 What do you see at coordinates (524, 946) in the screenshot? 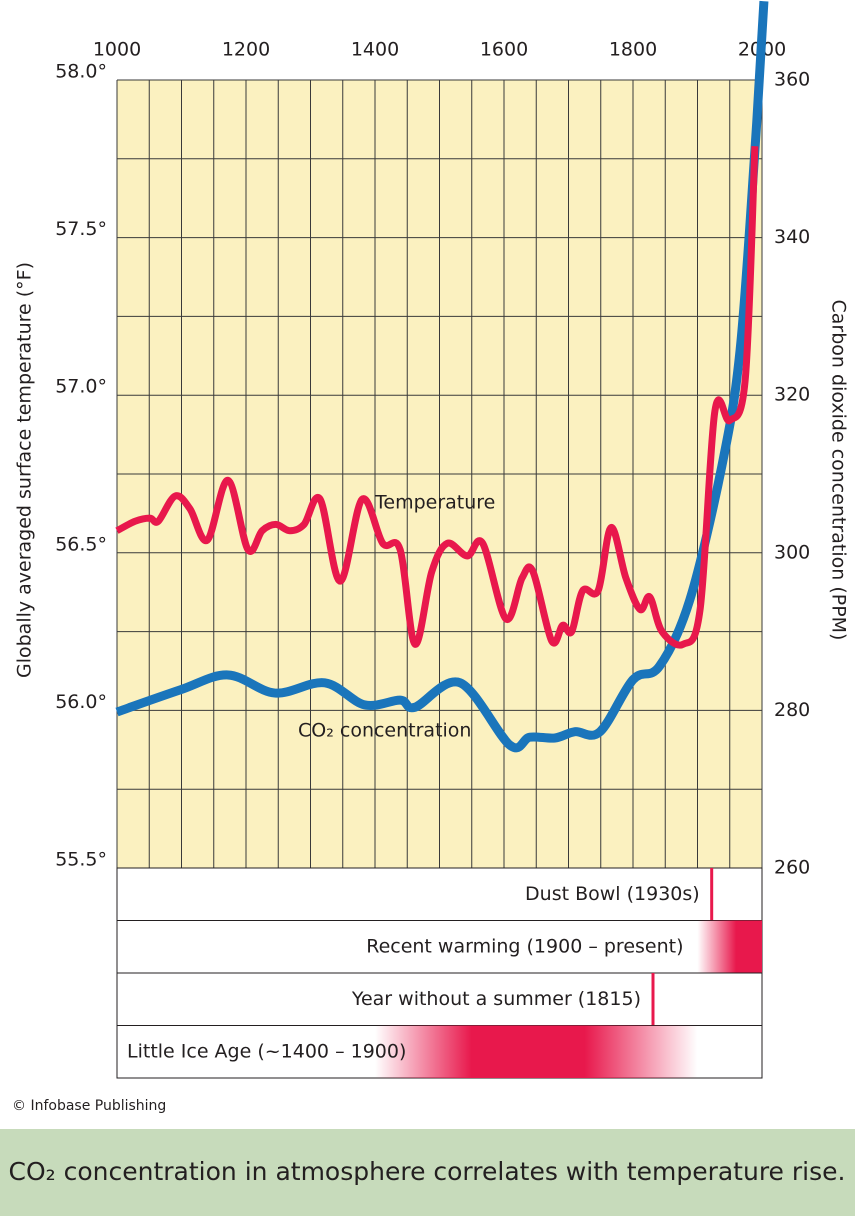
I see `event-label: Recent warming (1900 – present)` at bounding box center [524, 946].